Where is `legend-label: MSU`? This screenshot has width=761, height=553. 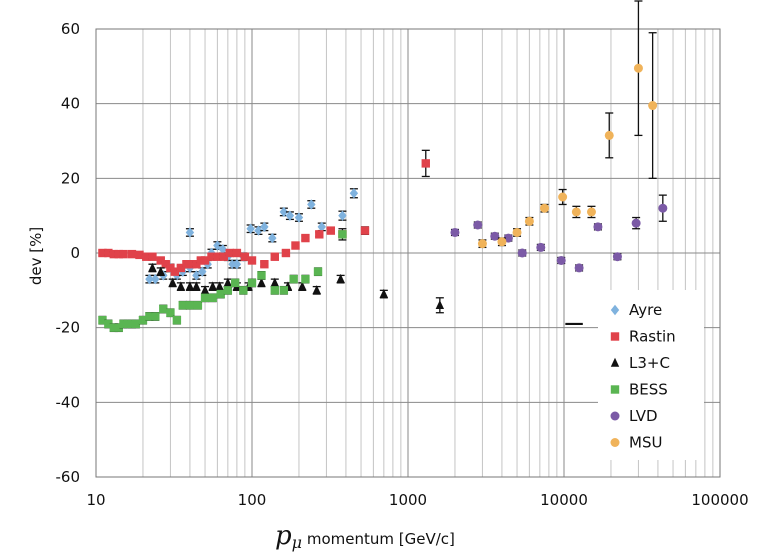
legend-label: MSU is located at coordinates (645, 443).